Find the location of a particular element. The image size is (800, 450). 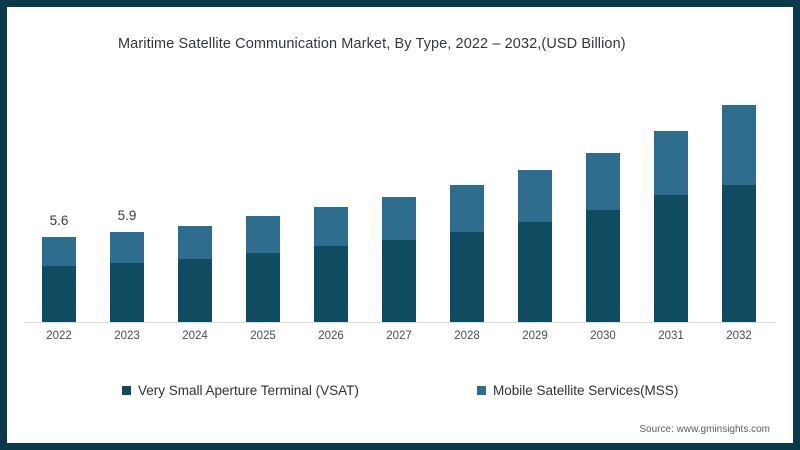

bar-2026 is located at coordinates (331, 264).